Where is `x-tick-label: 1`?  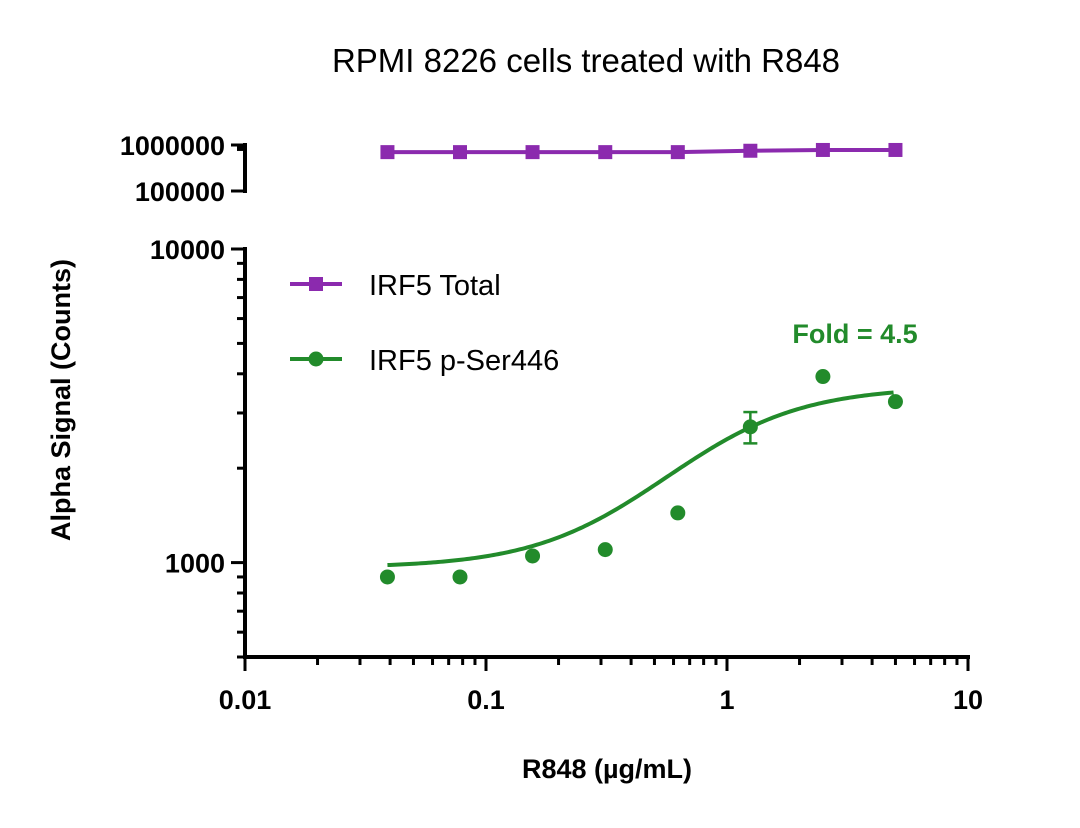 x-tick-label: 1 is located at coordinates (726, 700).